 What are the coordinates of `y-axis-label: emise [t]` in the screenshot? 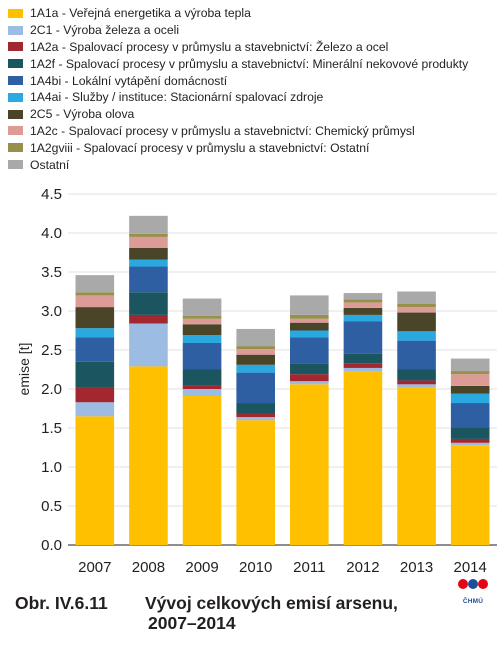 It's located at (24, 369).